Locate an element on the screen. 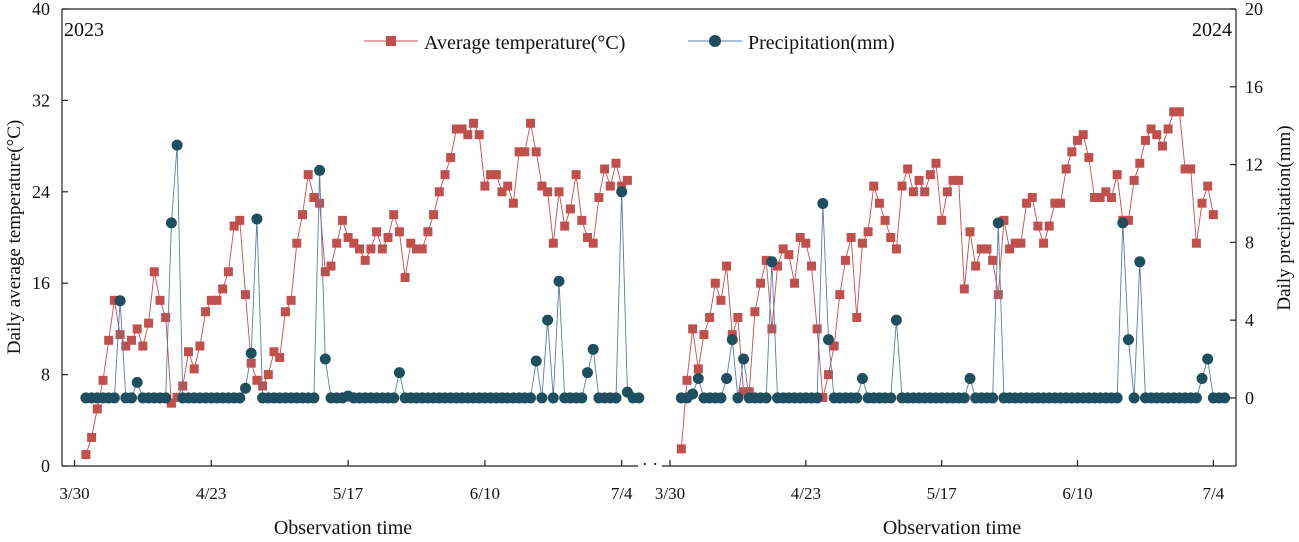 The width and height of the screenshot is (1299, 542). y-right-tick-label: 12 is located at coordinates (1254, 165).